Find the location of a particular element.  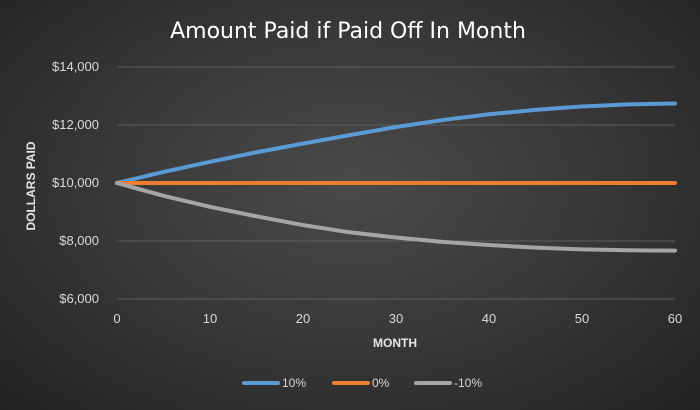

series-line is located at coordinates (396, 217).